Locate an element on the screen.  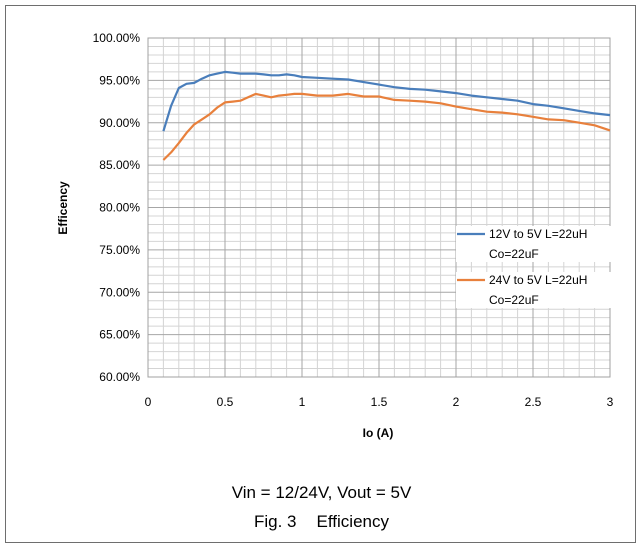
figure-title: Efficiency is located at coordinates (352, 521).